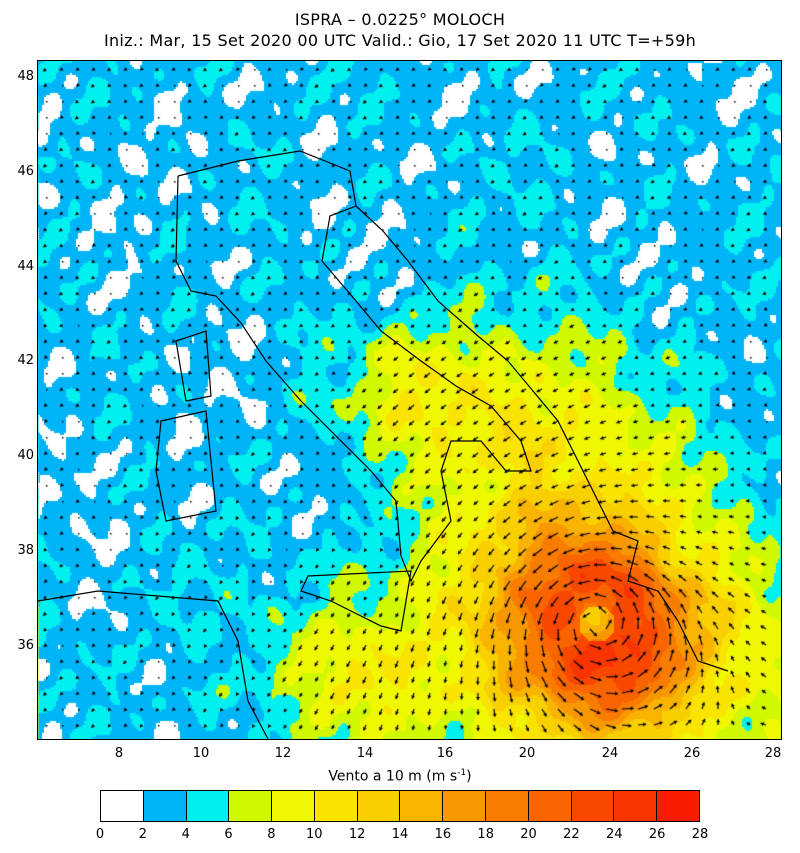 This screenshot has height=853, width=800. What do you see at coordinates (25, 455) in the screenshot?
I see `lat-label: 40` at bounding box center [25, 455].